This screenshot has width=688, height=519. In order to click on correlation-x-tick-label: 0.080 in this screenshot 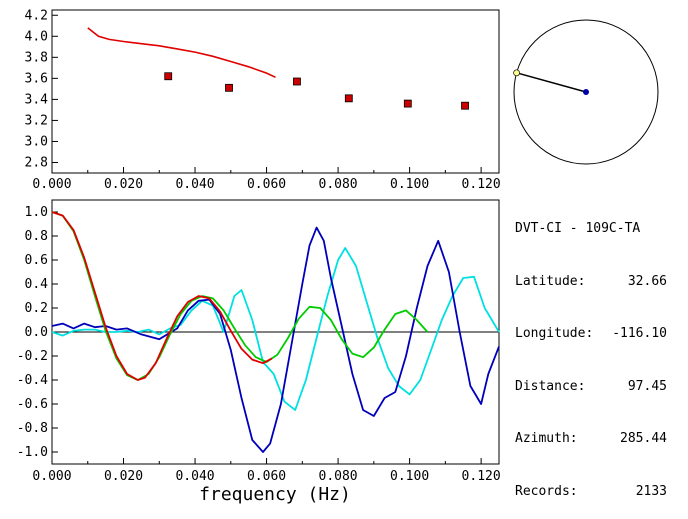, I will do `click(338, 476)`.